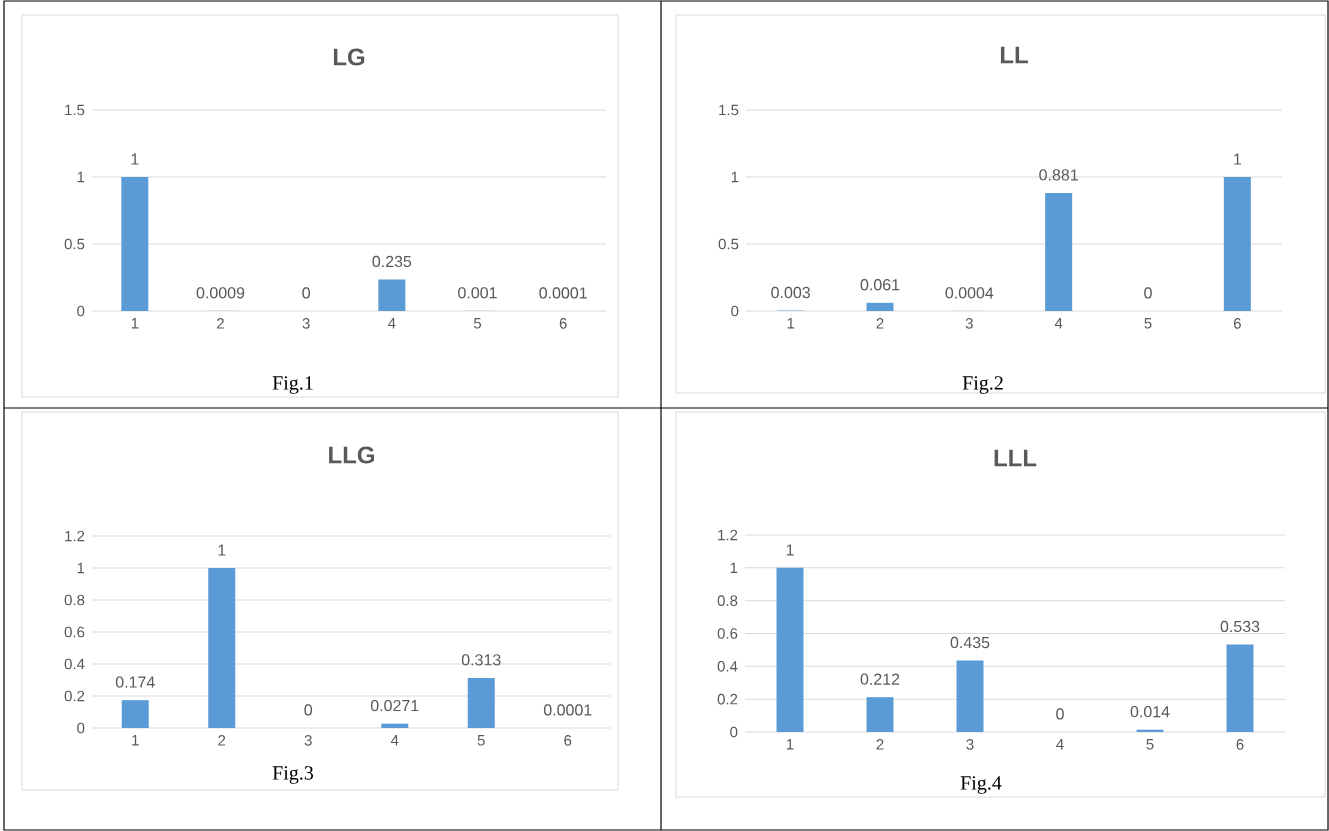  Describe the element at coordinates (969, 293) in the screenshot. I see `data-label: 0.0004` at that location.